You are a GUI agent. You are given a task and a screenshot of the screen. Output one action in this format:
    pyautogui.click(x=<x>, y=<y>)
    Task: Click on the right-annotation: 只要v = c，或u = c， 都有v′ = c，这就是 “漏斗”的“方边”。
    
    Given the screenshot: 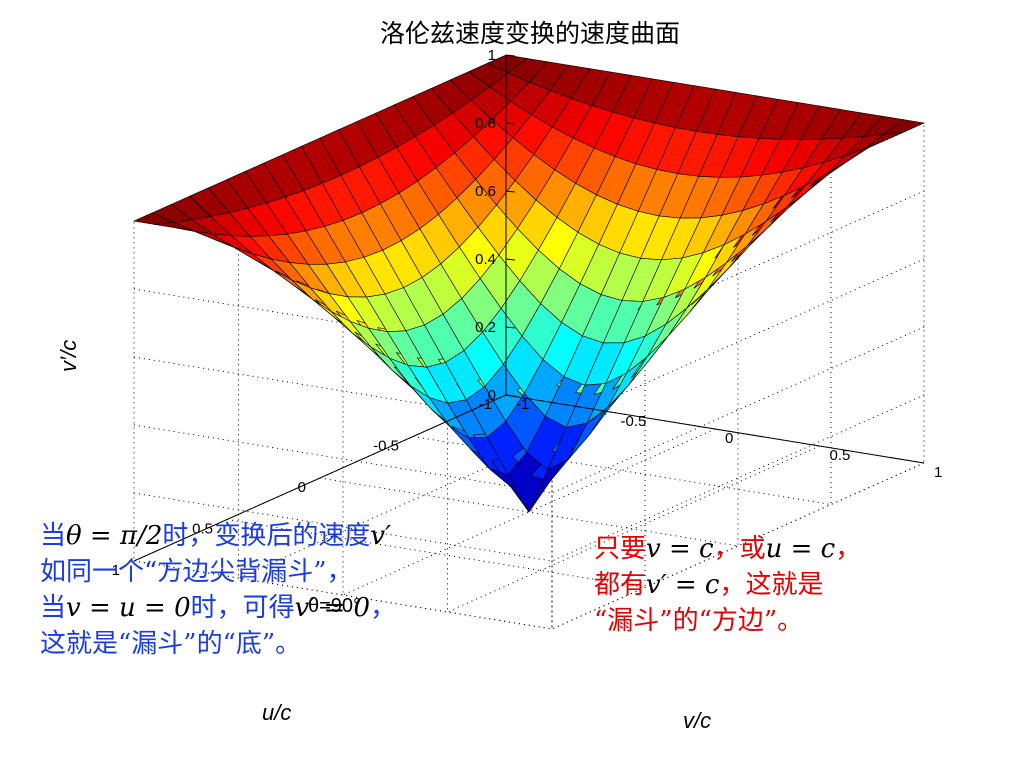 What is the action you would take?
    pyautogui.click(x=727, y=585)
    